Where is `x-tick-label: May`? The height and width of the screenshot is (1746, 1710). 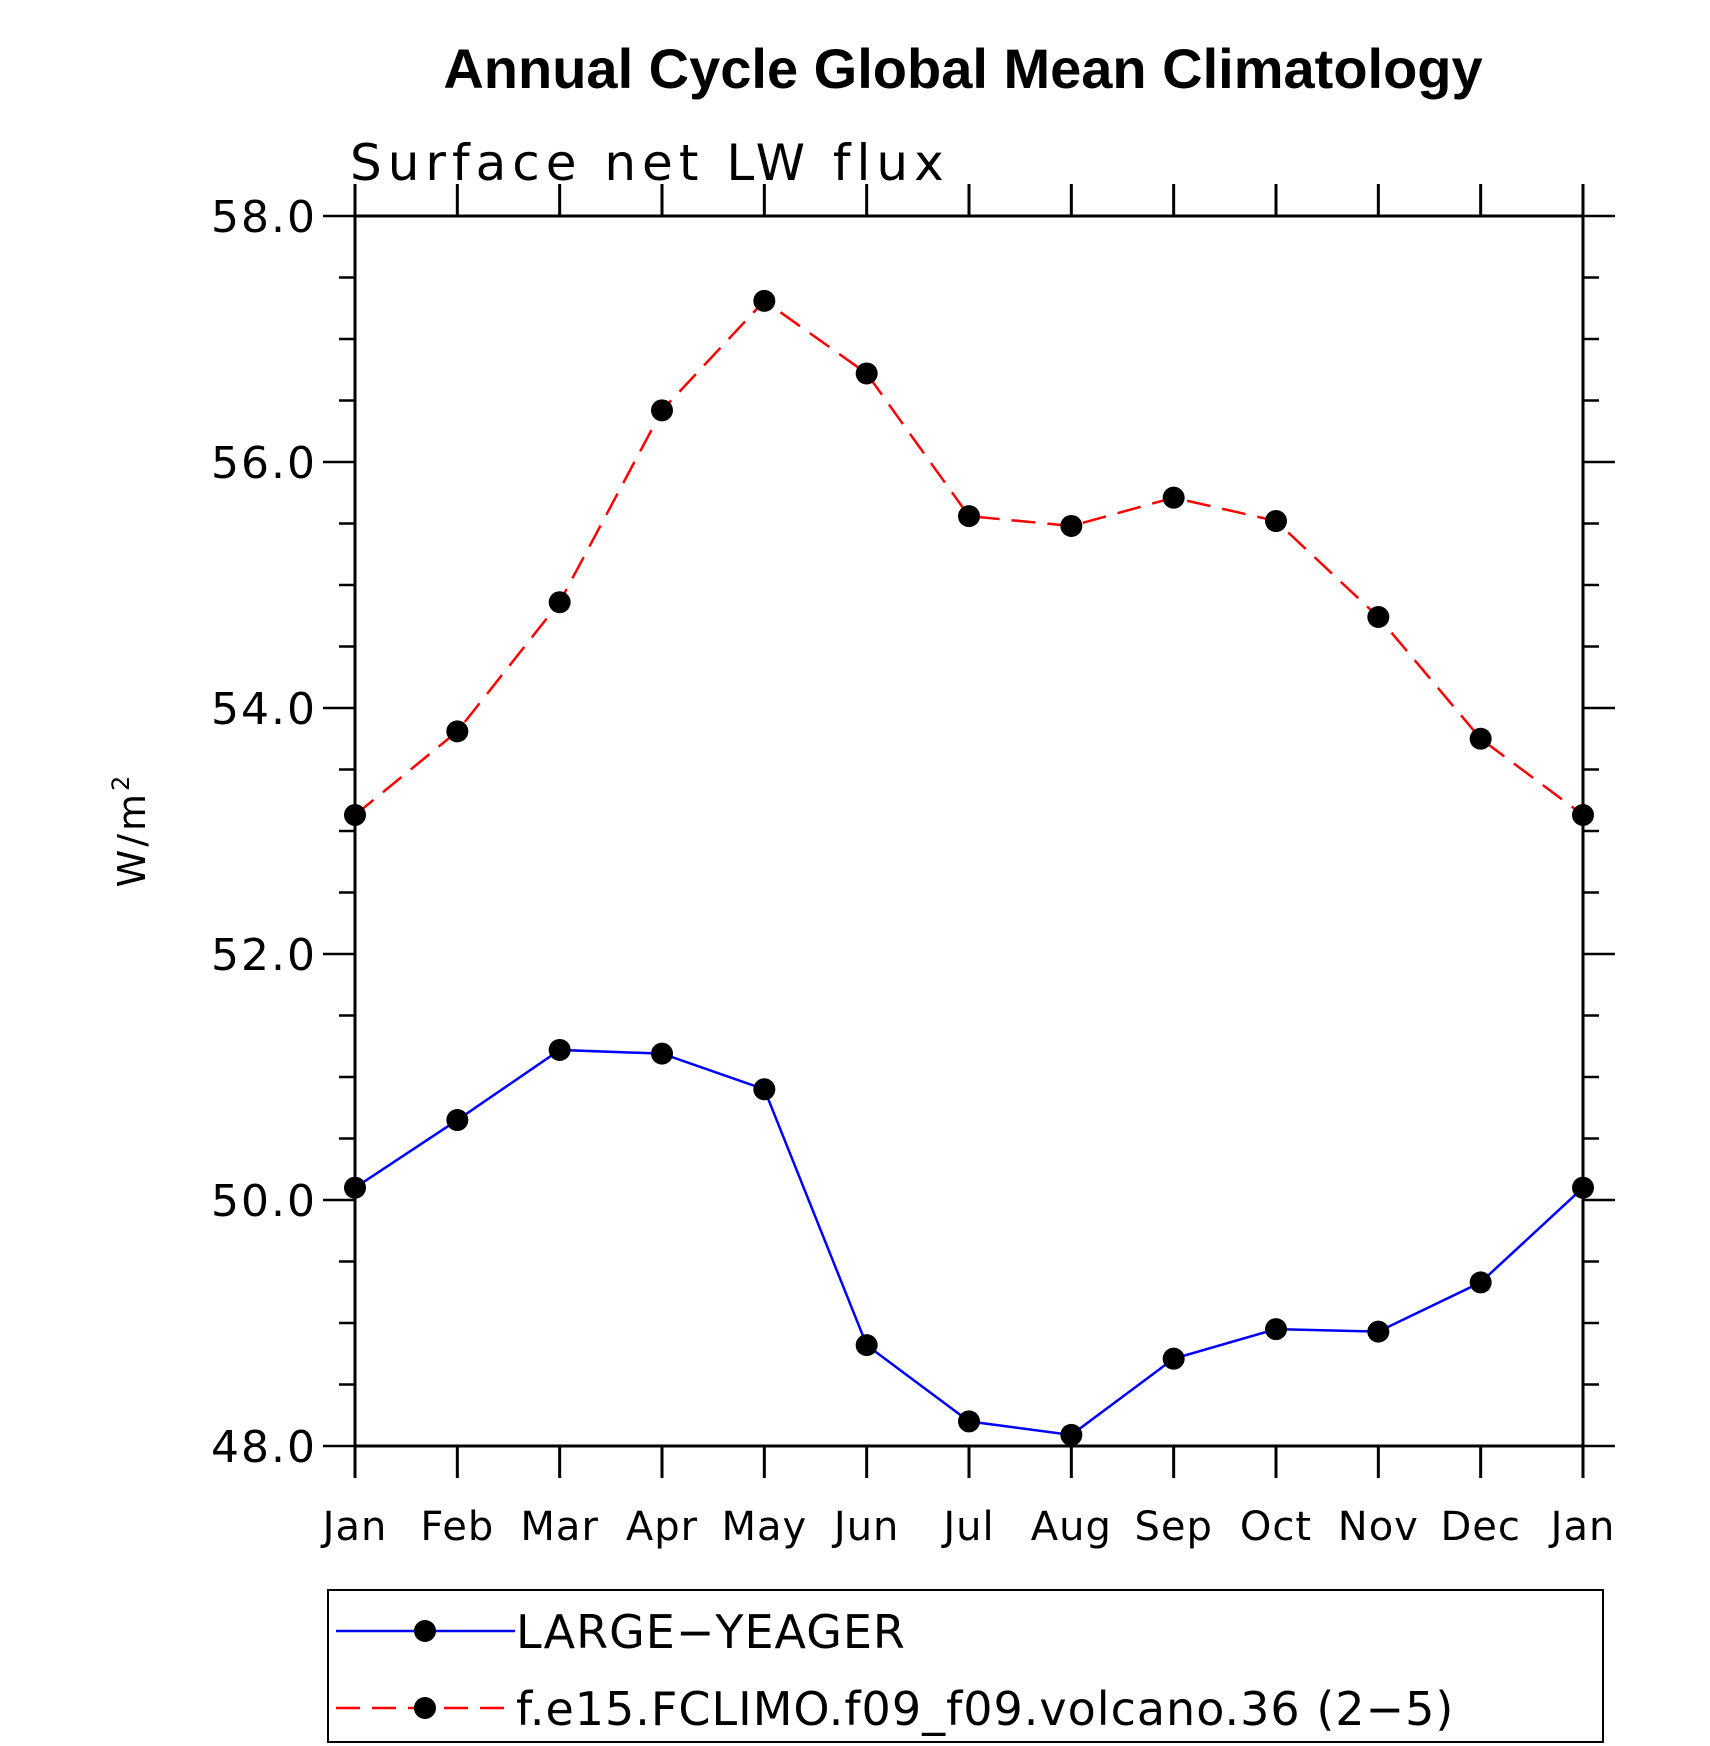 x-tick-label: May is located at coordinates (764, 1527).